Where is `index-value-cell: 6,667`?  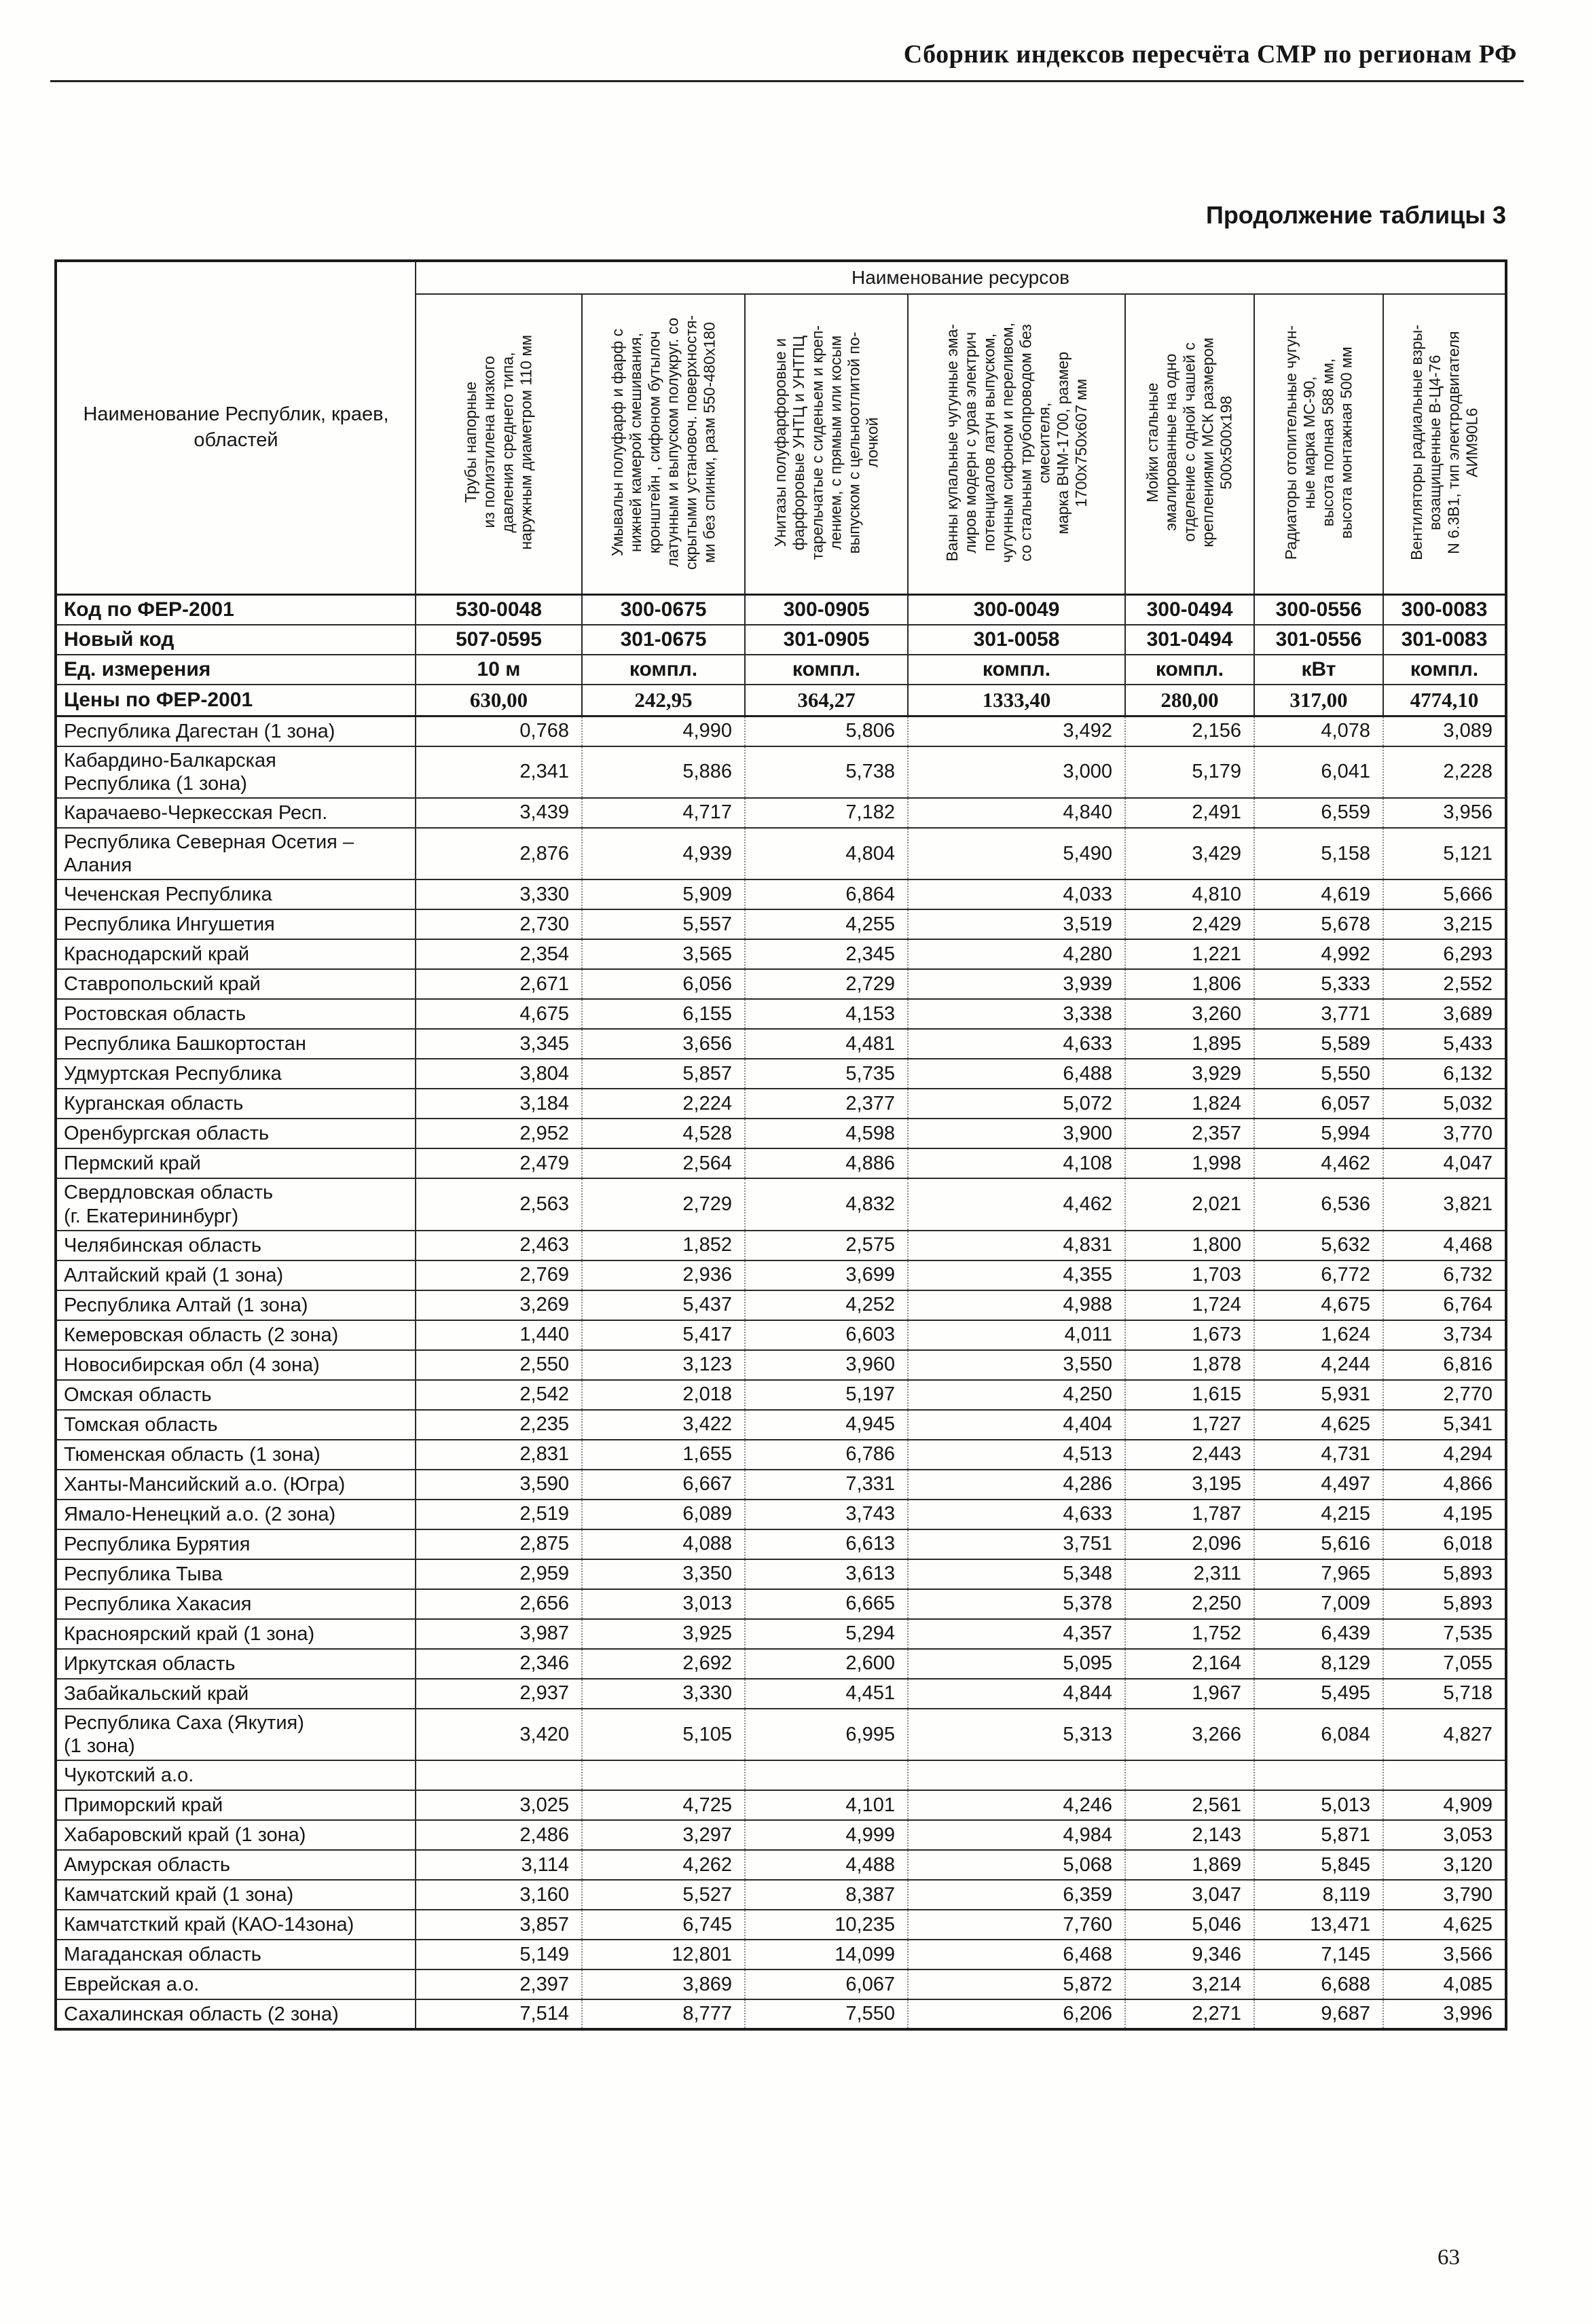
index-value-cell: 6,667 is located at coordinates (663, 1484).